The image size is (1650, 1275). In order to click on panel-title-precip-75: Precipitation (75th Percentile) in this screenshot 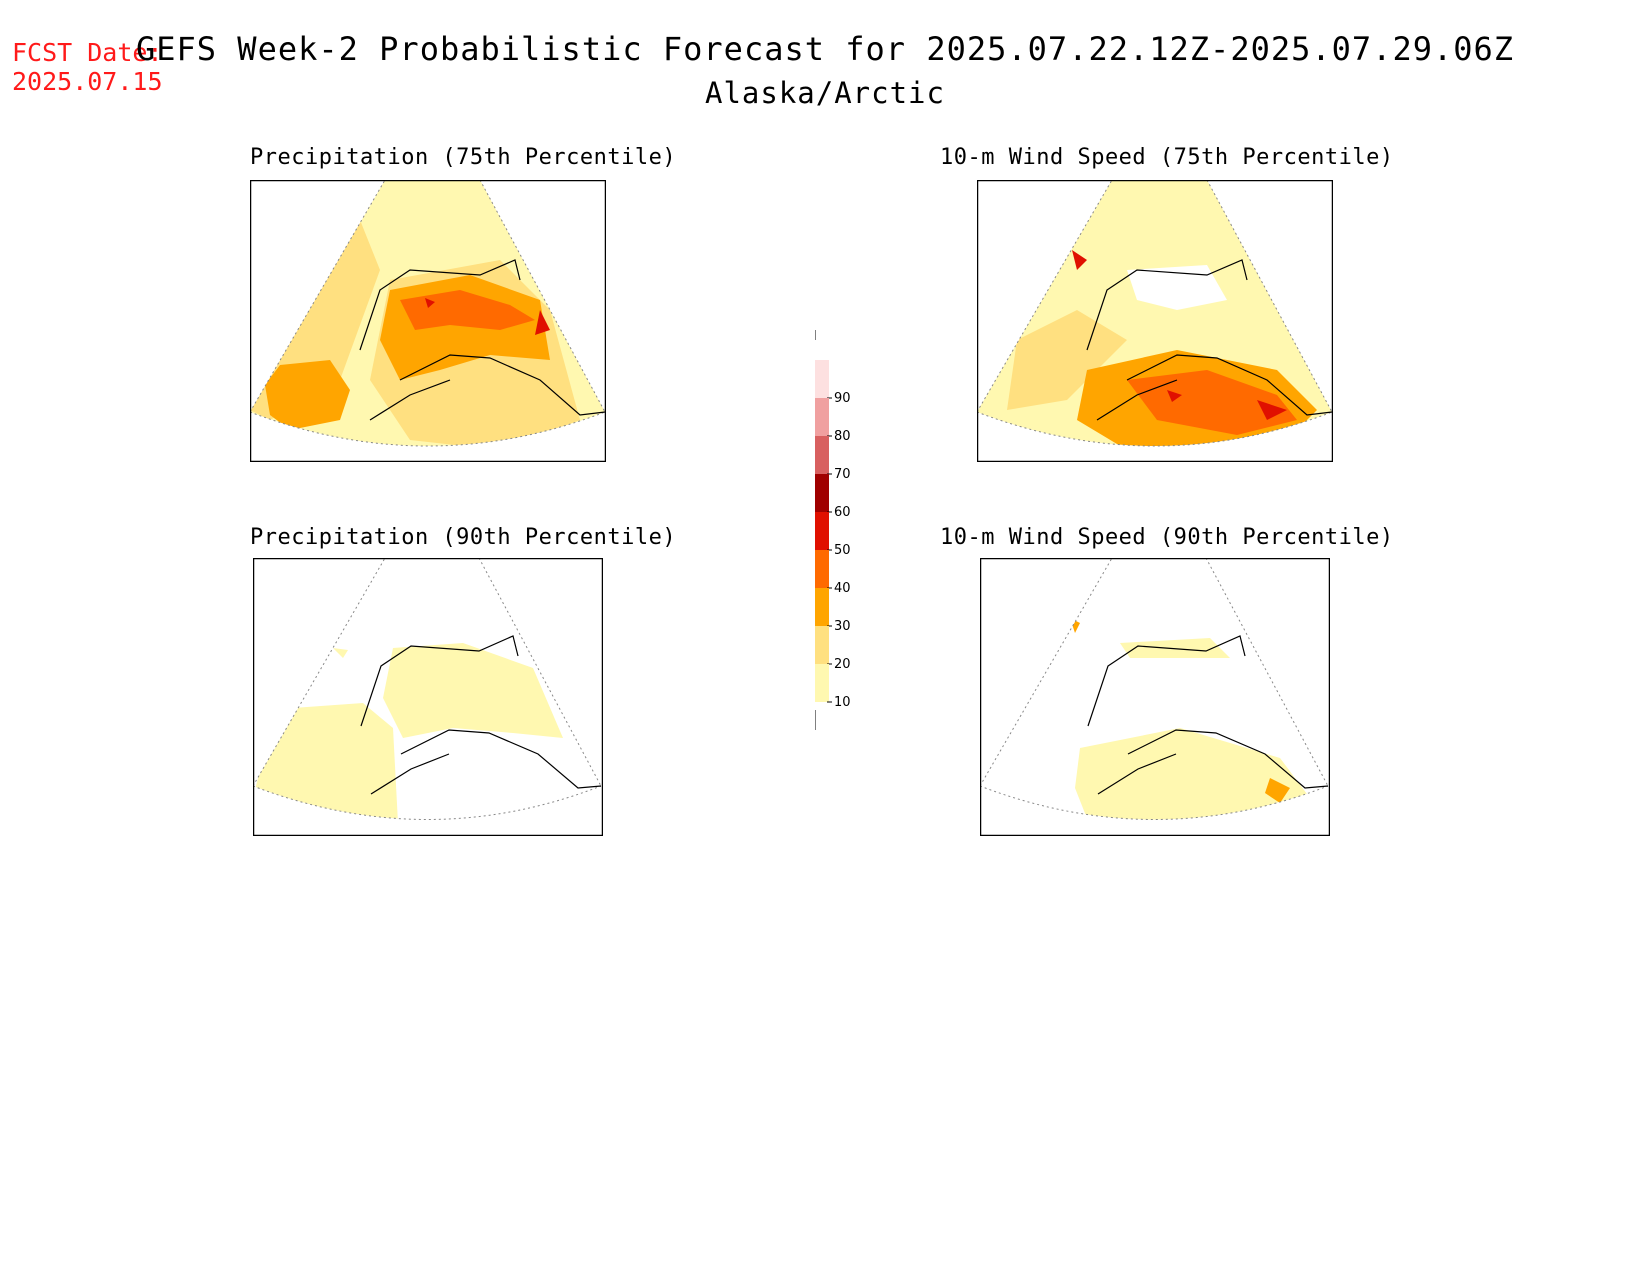, I will do `click(463, 157)`.